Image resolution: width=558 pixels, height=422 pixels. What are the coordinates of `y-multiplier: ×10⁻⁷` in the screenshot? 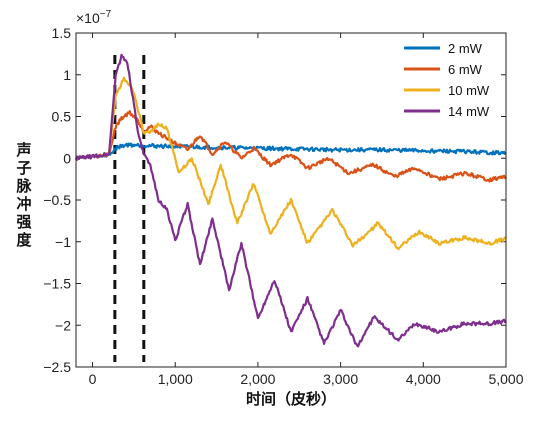 It's located at (94, 17).